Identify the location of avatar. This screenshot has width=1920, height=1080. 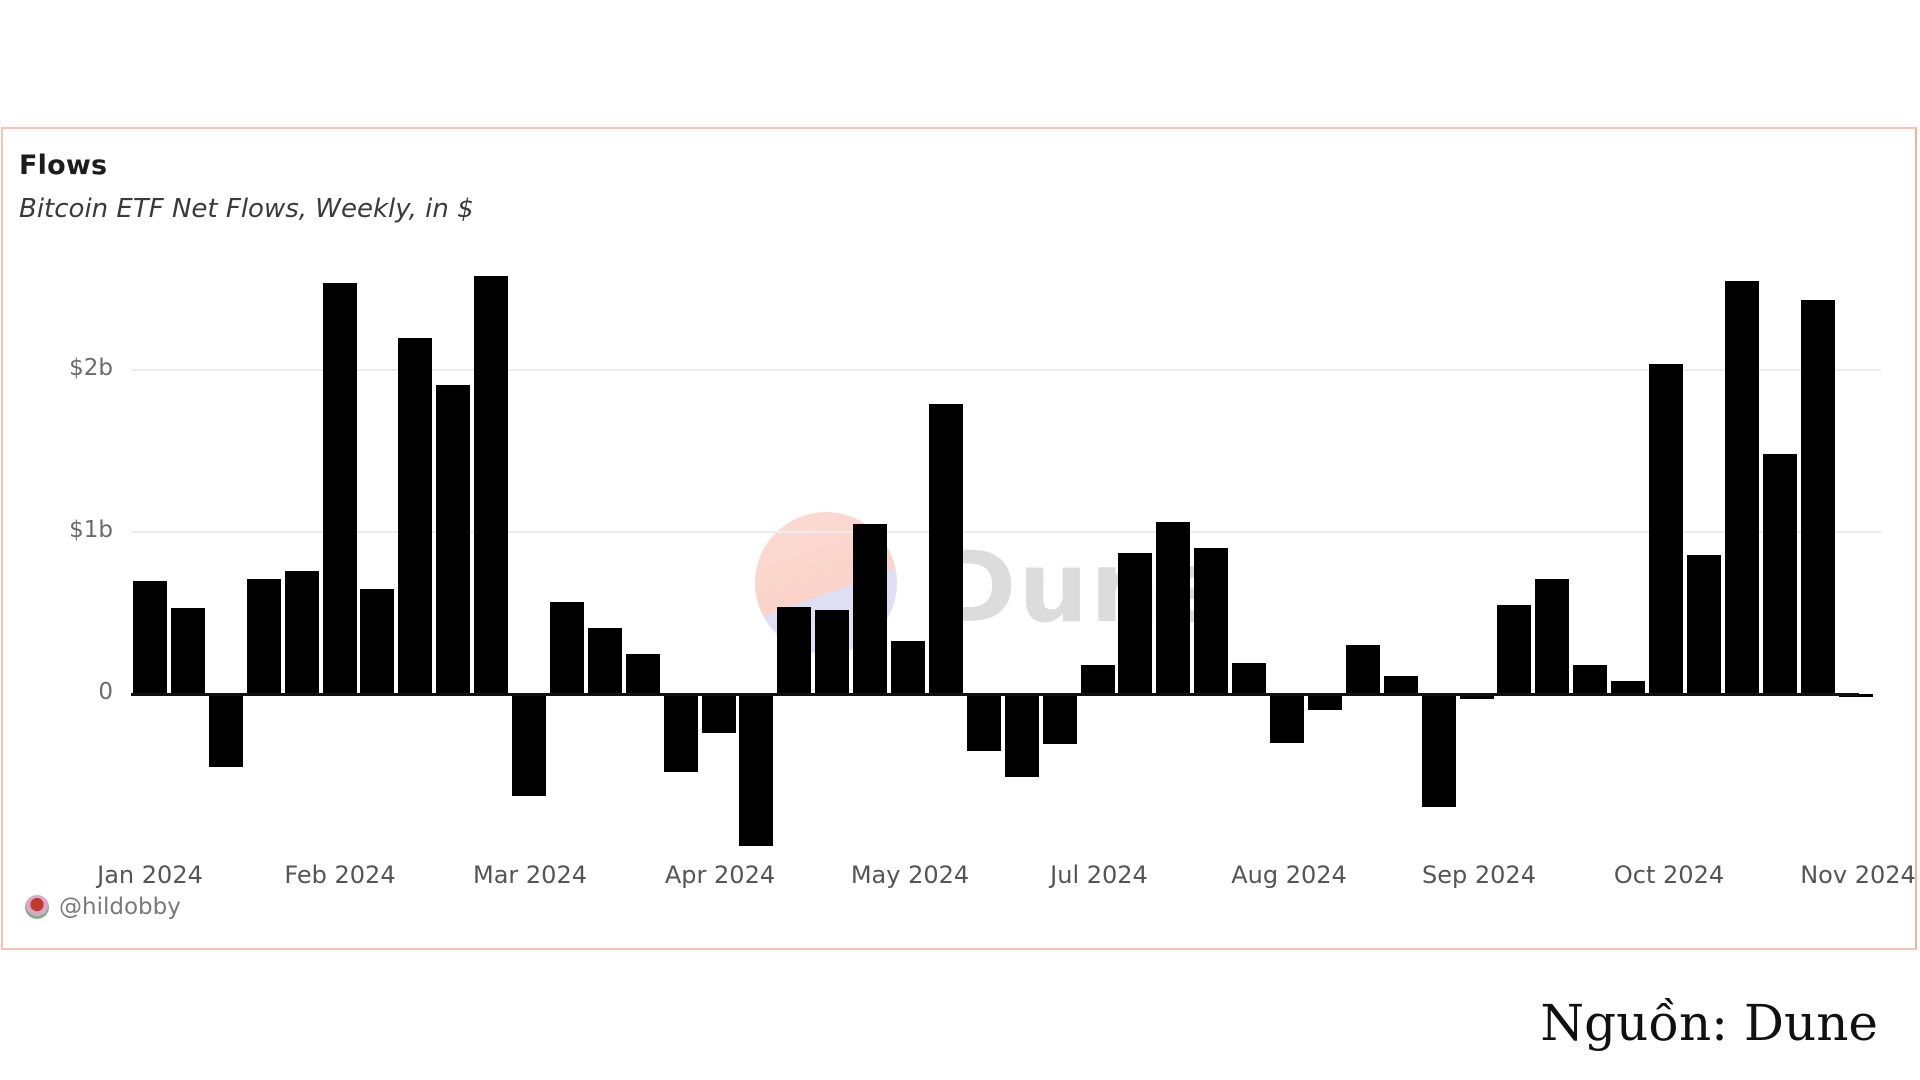
(37, 907).